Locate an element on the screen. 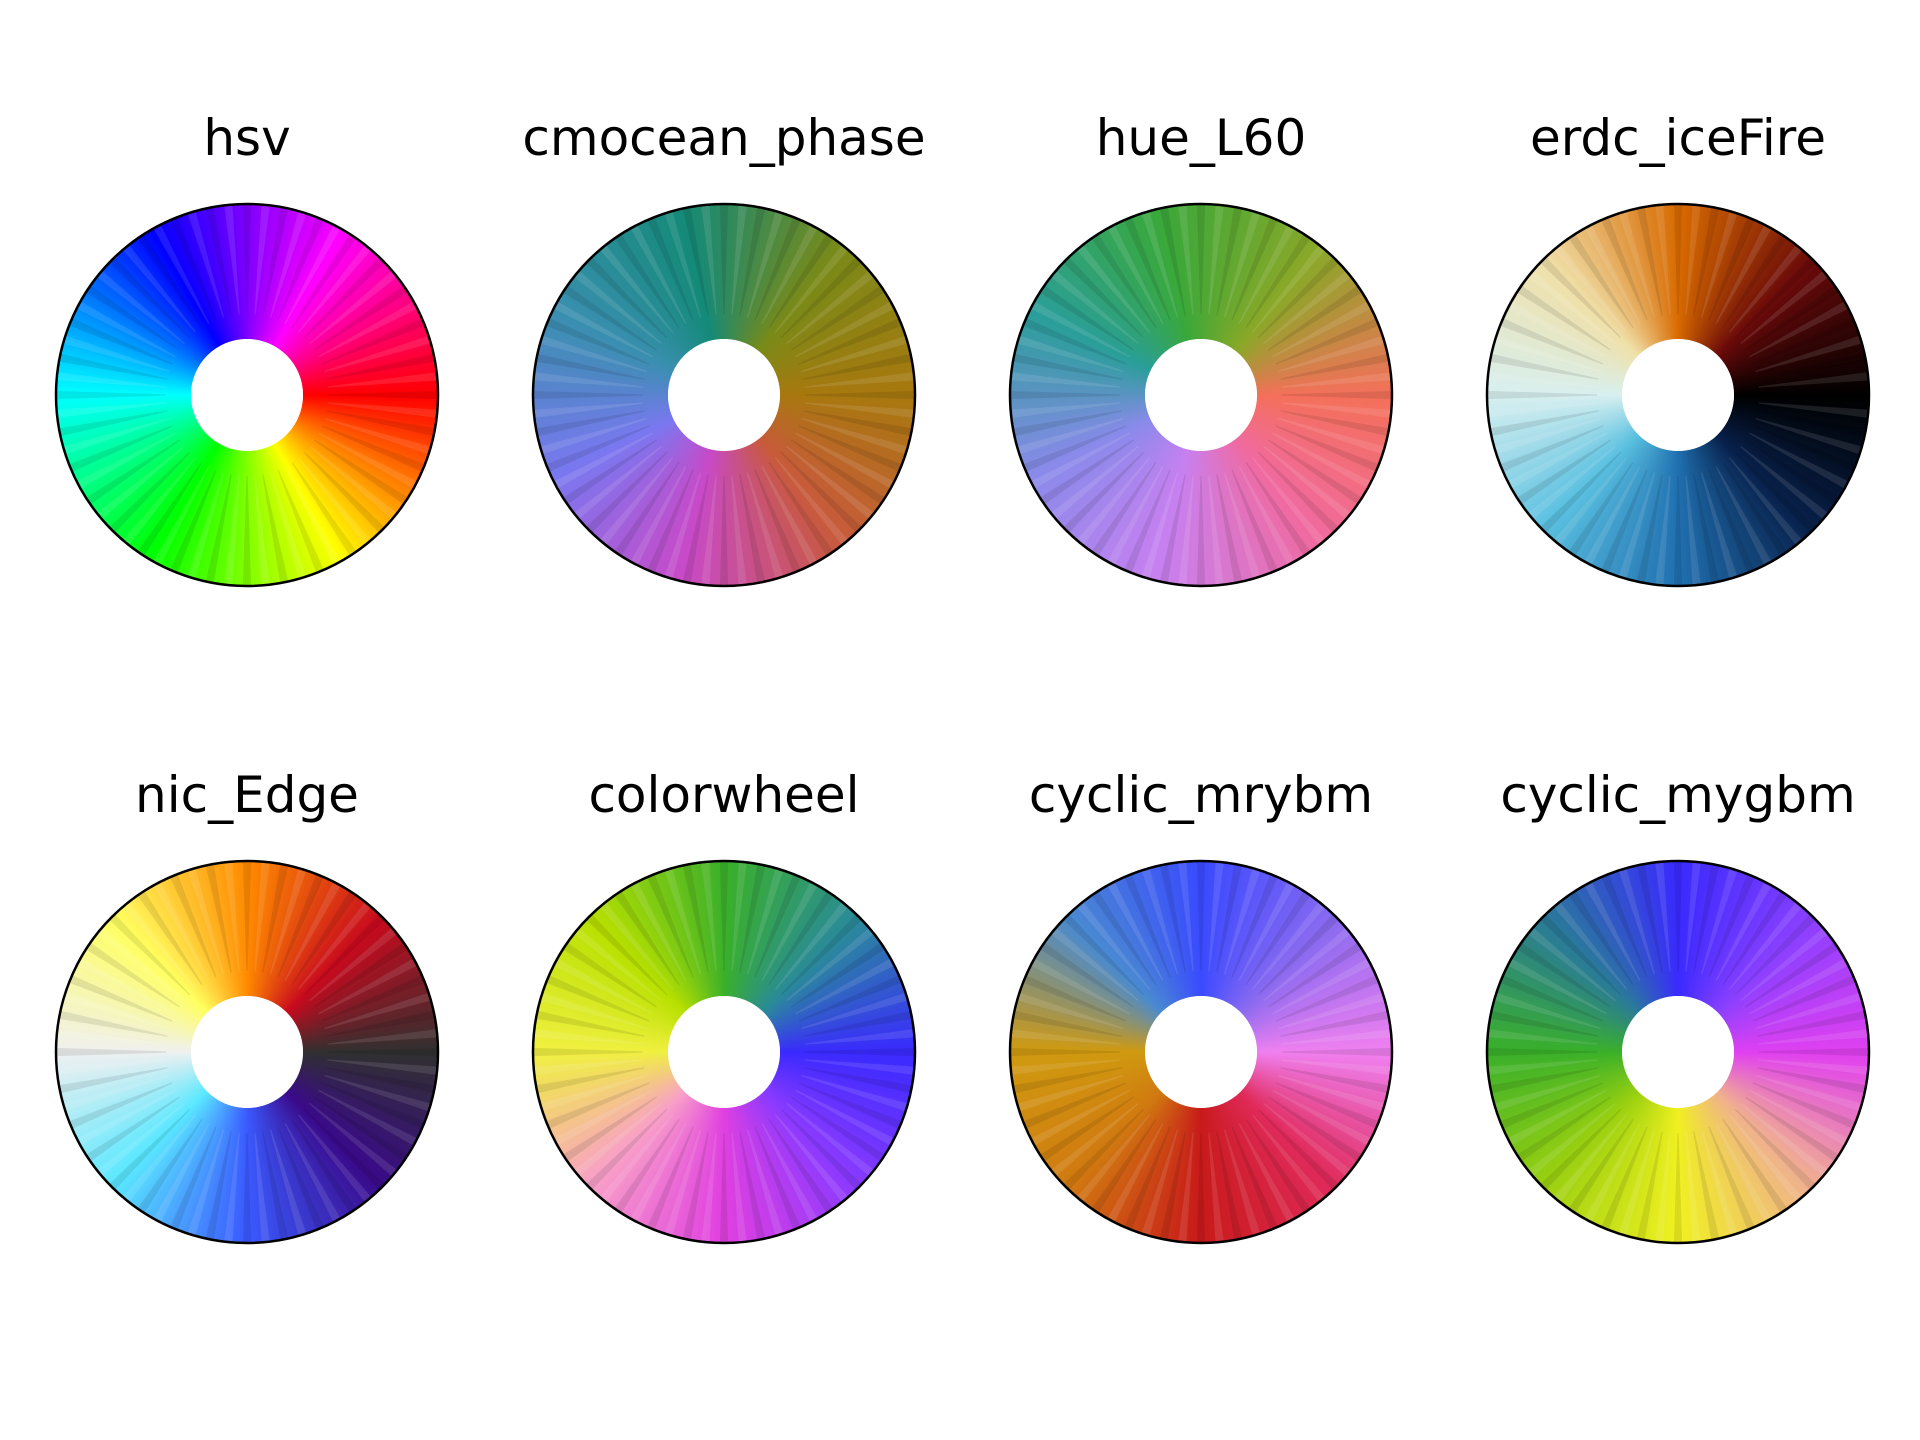  spoke-texture is located at coordinates (724, 1052).